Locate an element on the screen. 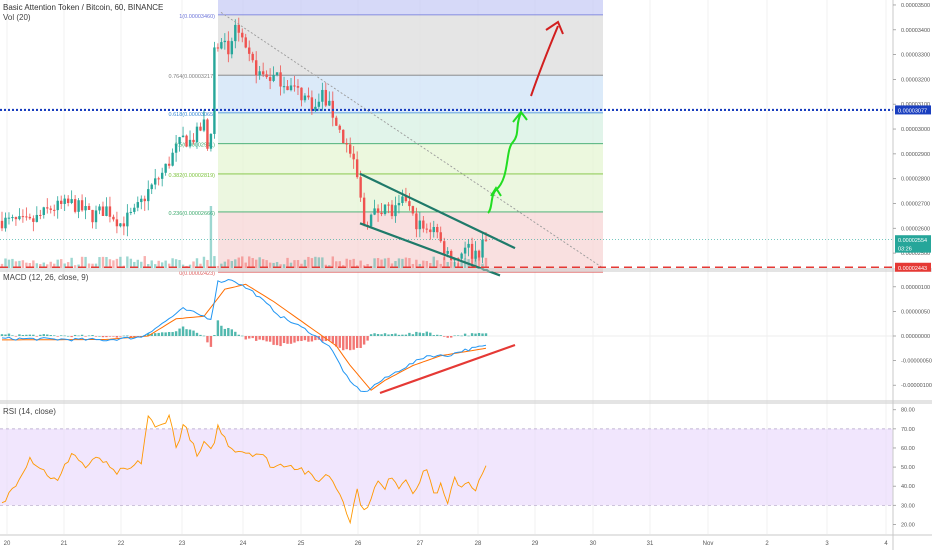 This screenshot has width=932, height=550. macd-axis-label: -0.00000050 is located at coordinates (916, 362).